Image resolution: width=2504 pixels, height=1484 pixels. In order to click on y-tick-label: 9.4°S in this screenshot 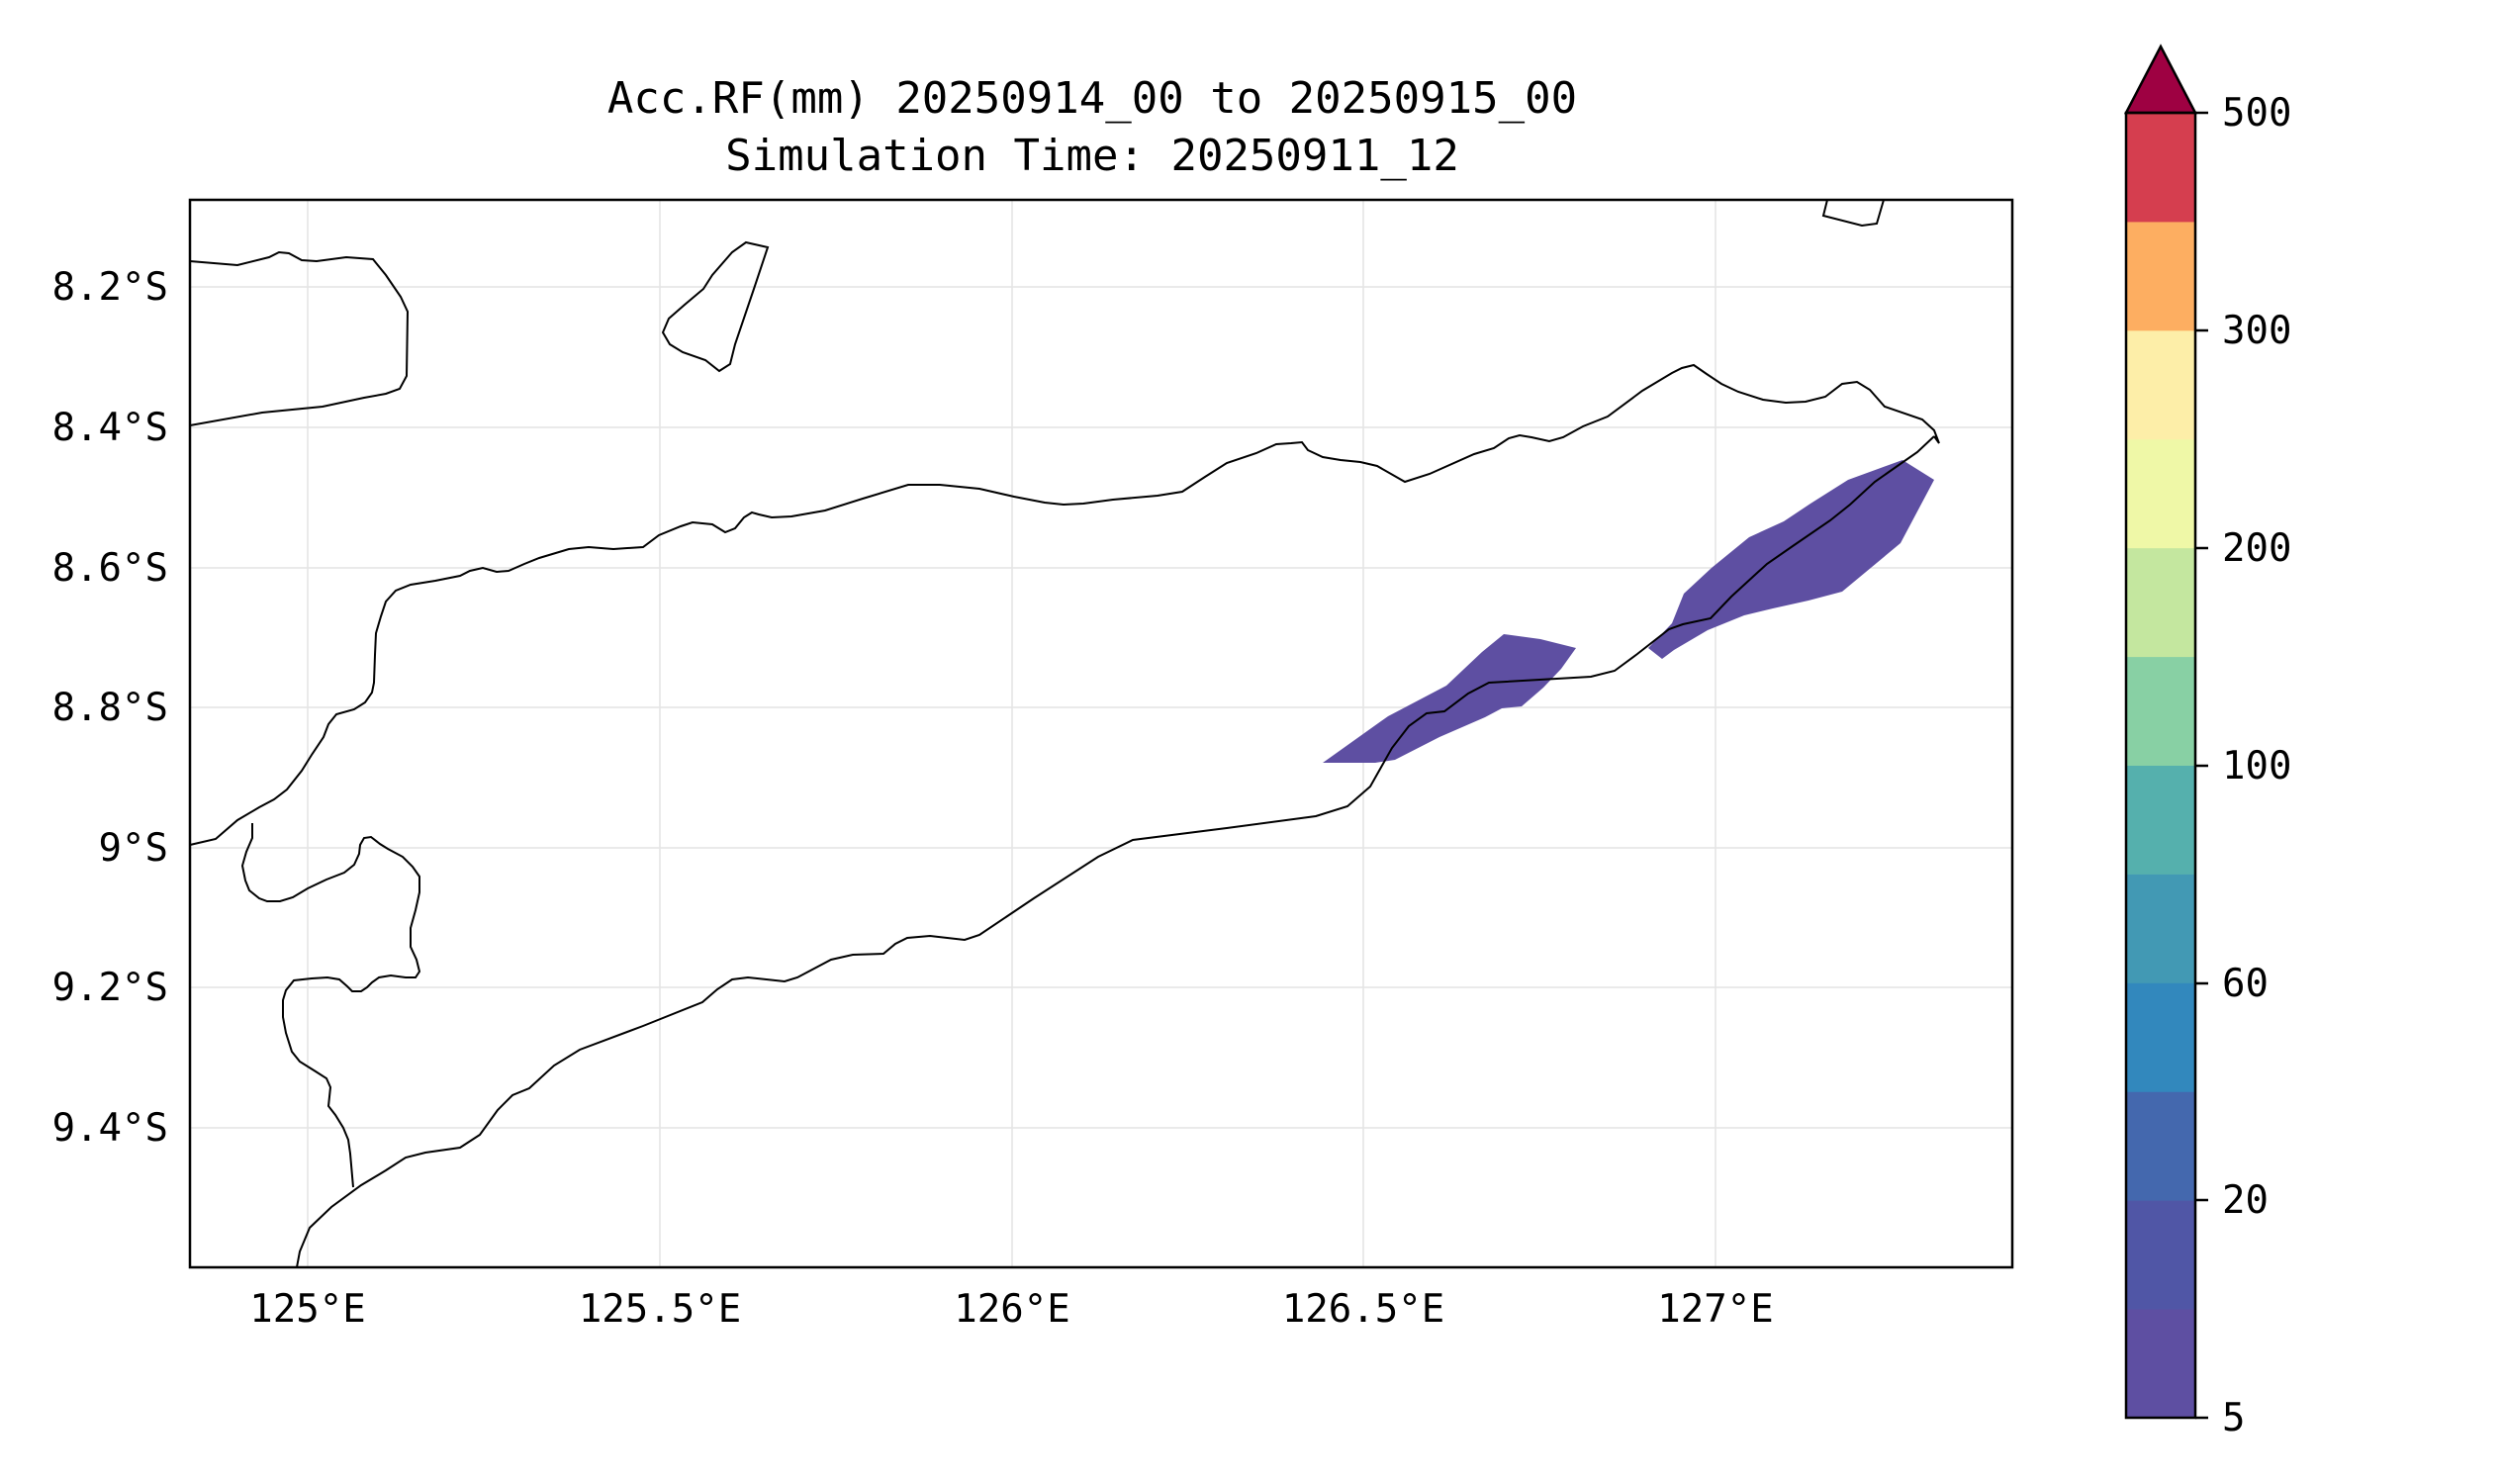, I will do `click(110, 1128)`.